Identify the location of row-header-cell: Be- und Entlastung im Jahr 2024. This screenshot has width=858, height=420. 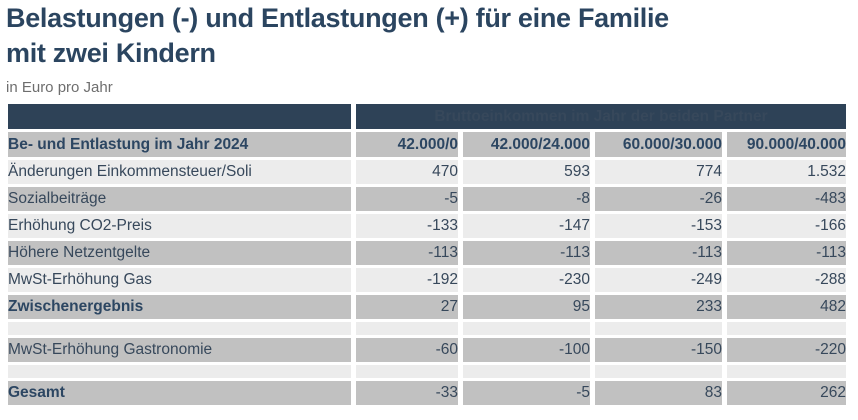
(182, 146).